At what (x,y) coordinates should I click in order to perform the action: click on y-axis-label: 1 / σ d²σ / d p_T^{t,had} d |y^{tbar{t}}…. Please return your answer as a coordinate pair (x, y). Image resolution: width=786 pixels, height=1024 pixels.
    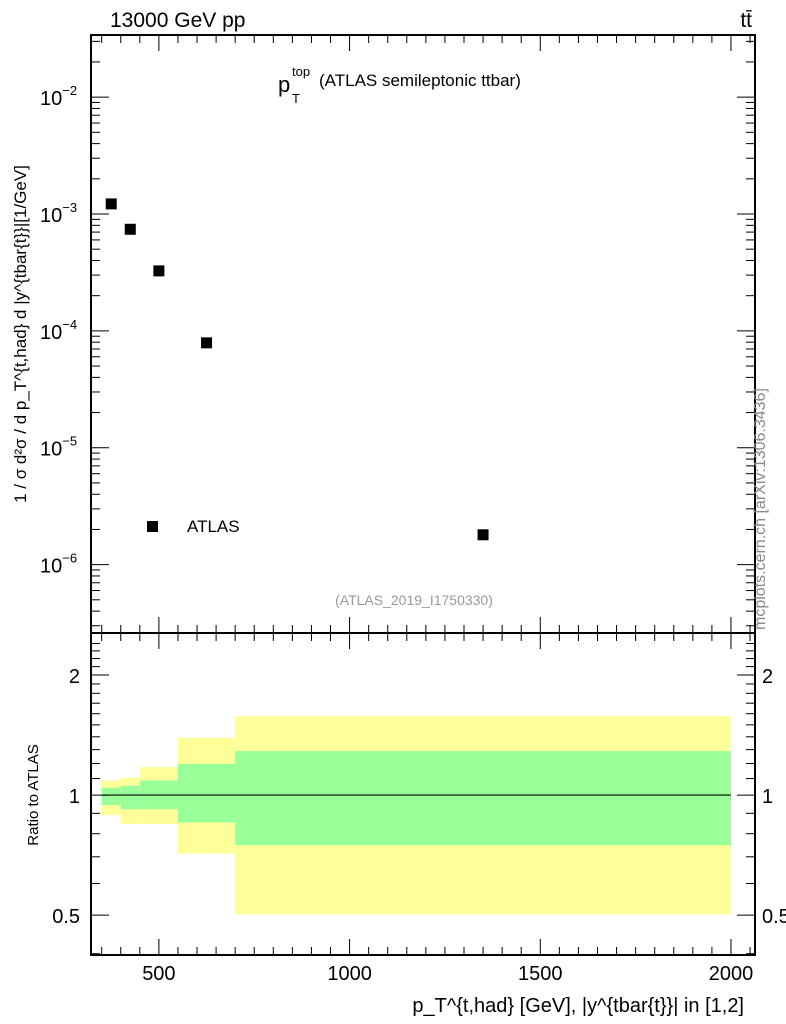
    Looking at the image, I should click on (20, 334).